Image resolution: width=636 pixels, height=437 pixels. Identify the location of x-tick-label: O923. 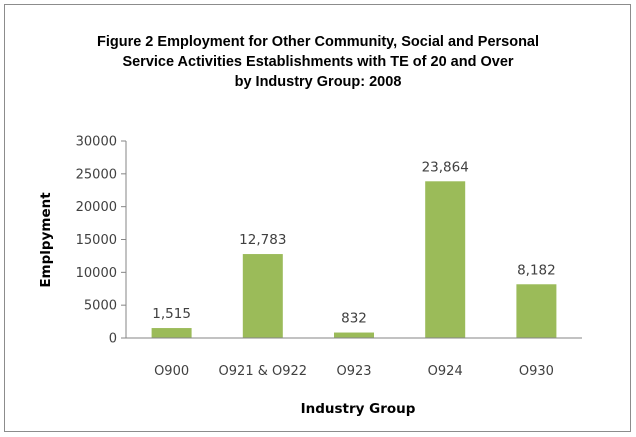
(353, 371).